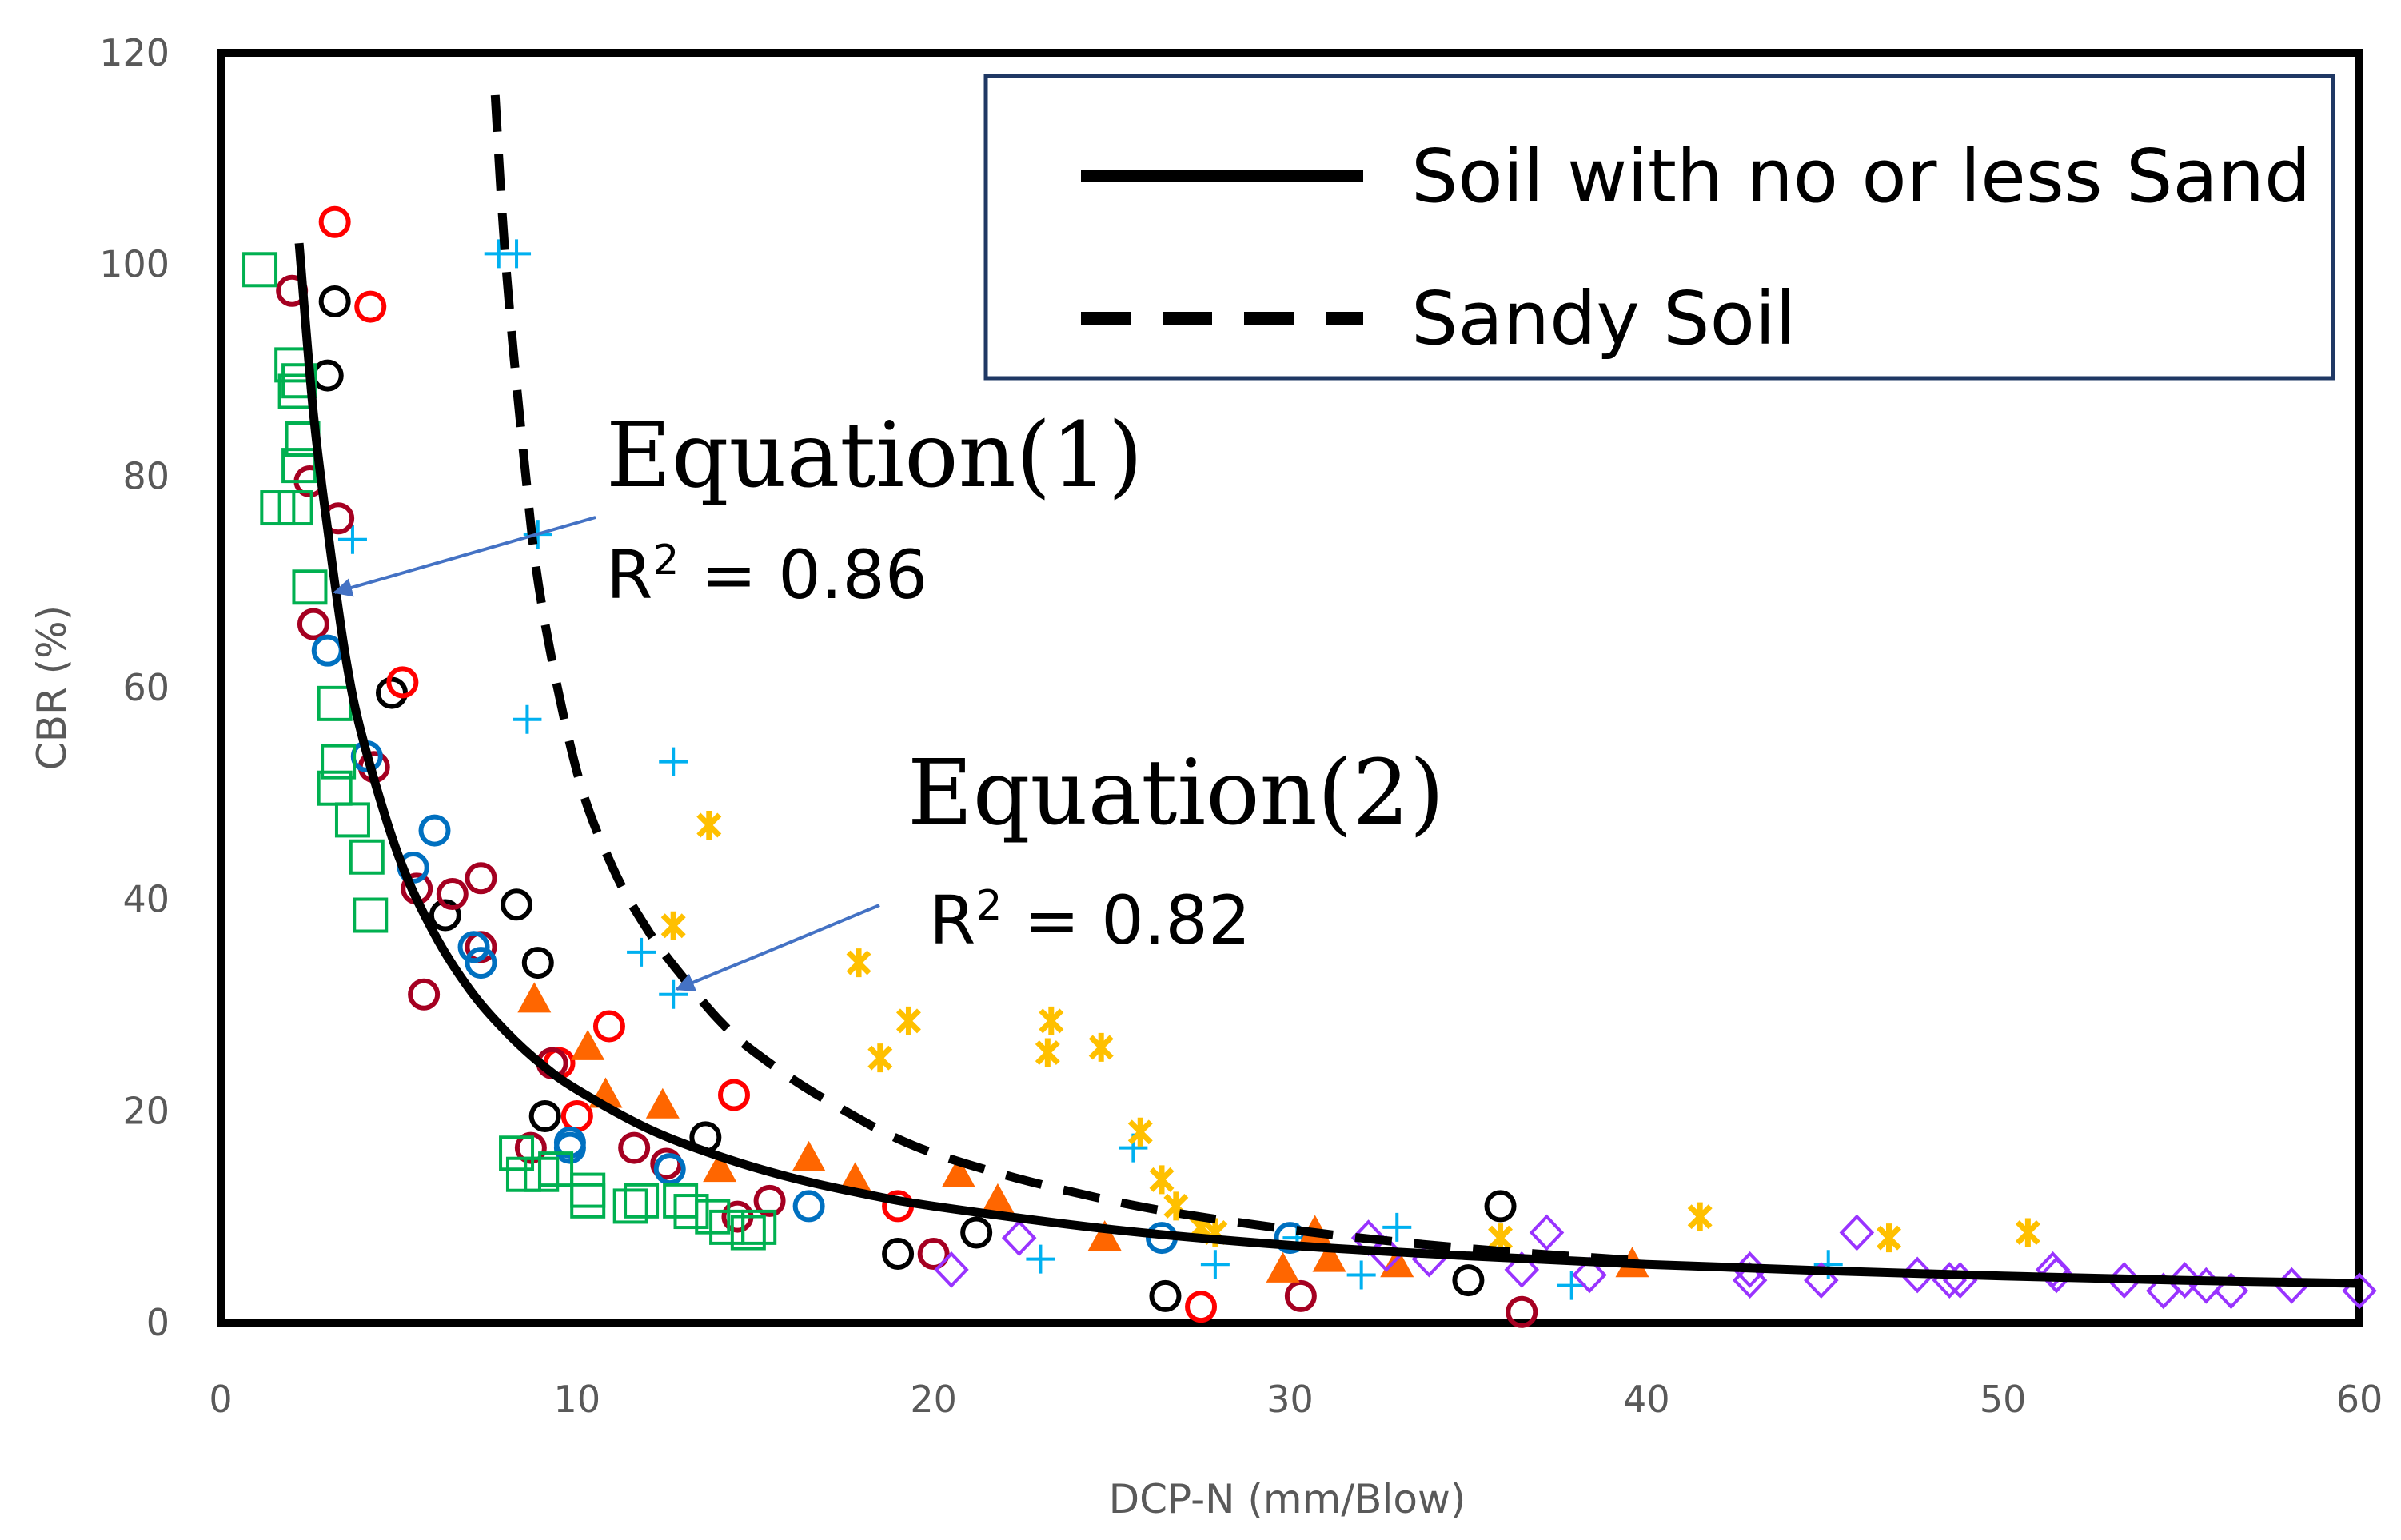  I want to click on equation-1-r2-prefix: R, so click(629, 575).